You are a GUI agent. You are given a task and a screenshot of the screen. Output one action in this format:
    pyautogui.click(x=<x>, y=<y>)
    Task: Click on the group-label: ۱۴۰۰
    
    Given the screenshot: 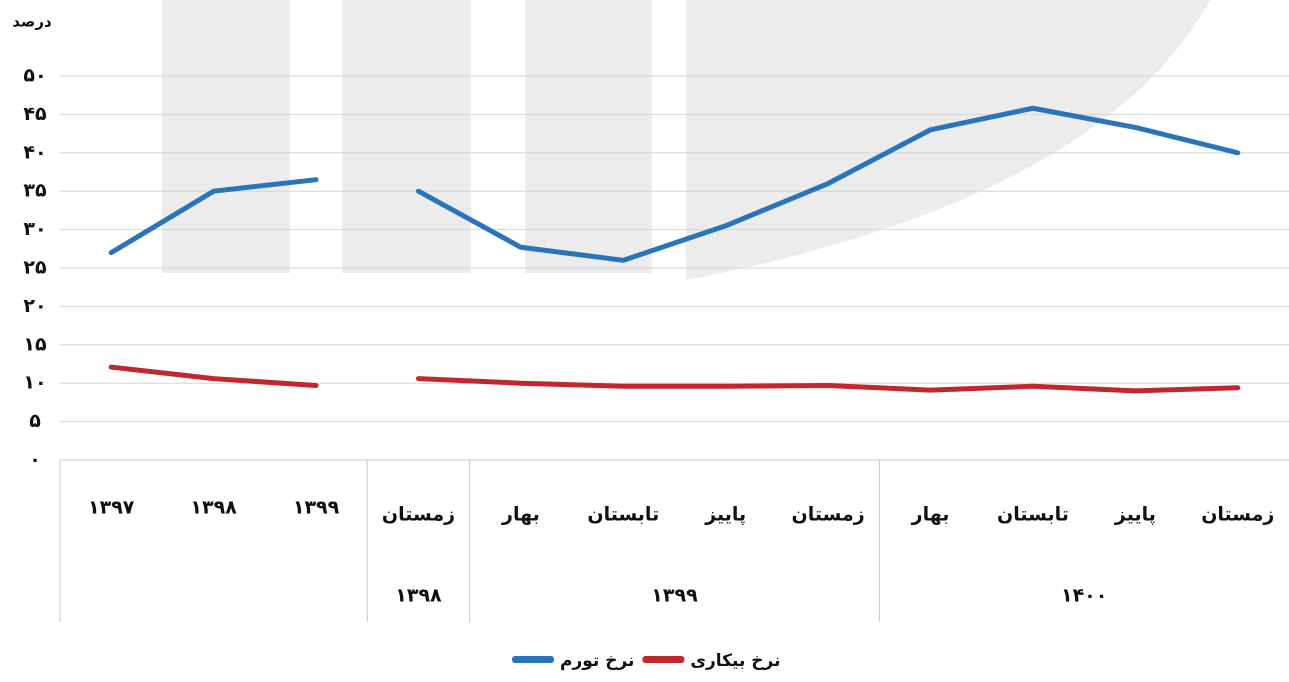 What is the action you would take?
    pyautogui.click(x=1084, y=596)
    